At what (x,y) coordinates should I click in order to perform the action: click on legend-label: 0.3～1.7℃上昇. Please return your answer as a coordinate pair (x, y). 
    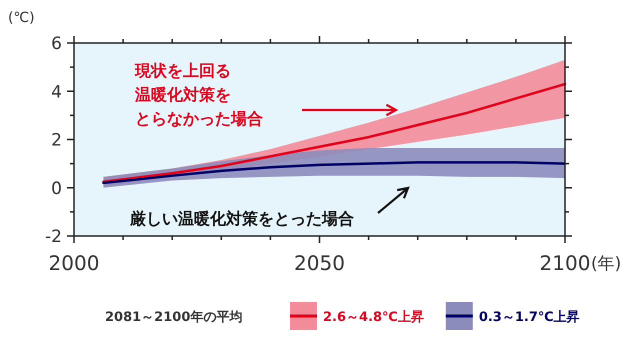
    Looking at the image, I should click on (529, 317).